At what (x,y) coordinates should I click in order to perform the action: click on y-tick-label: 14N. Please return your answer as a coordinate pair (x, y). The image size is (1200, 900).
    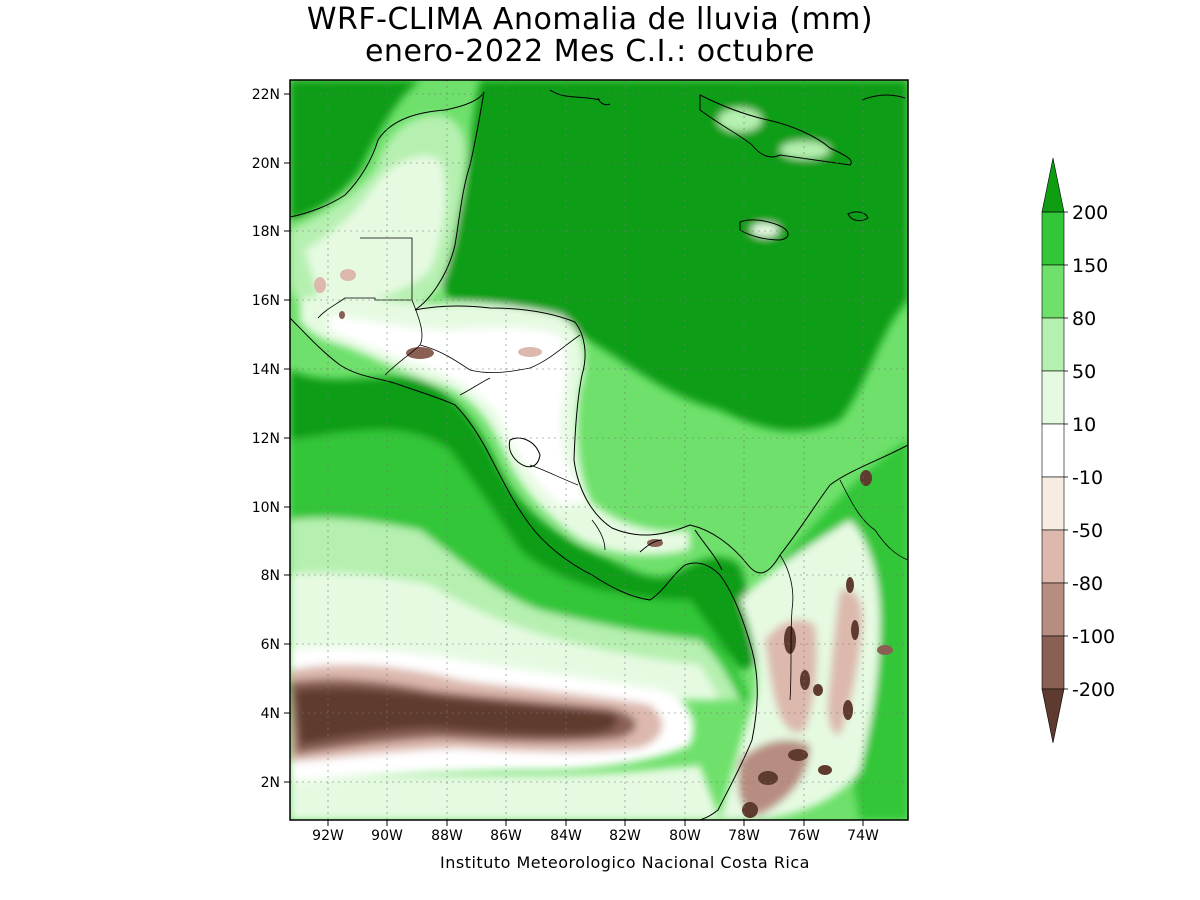
    Looking at the image, I should click on (266, 370).